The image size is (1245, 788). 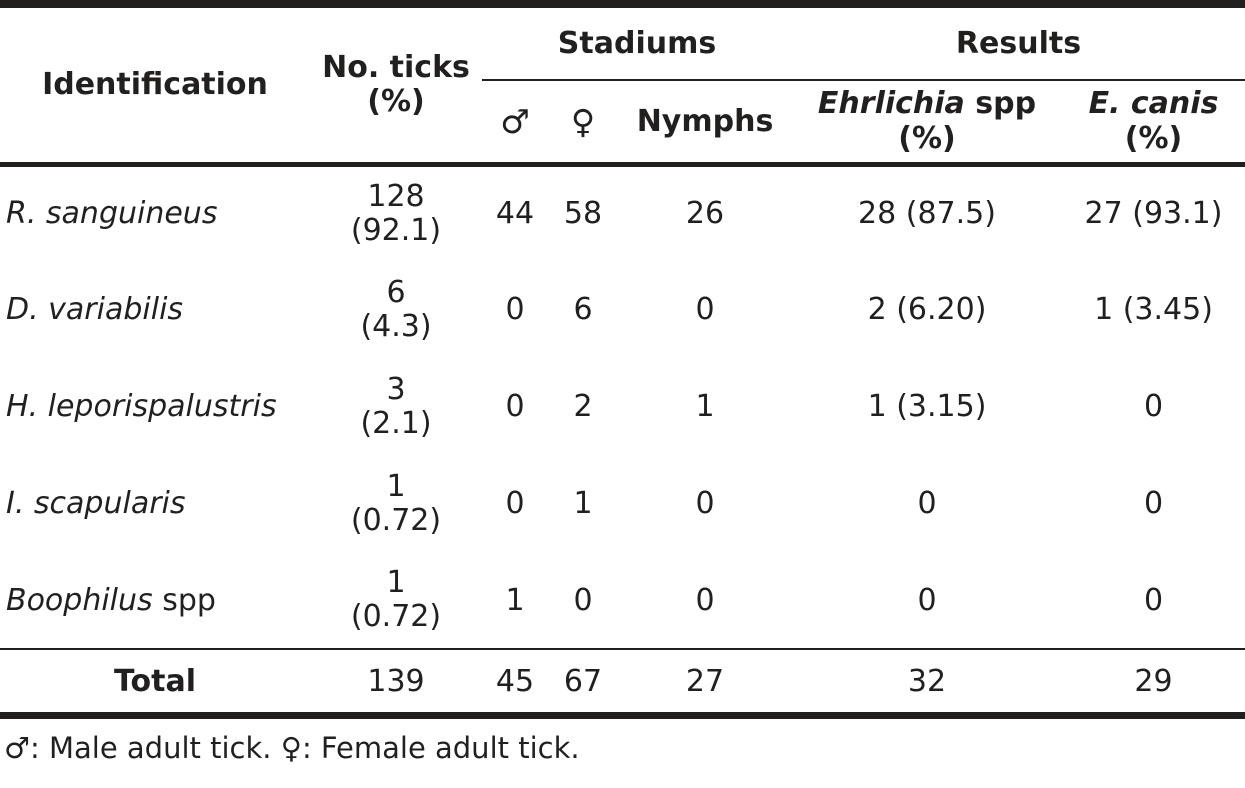 I want to click on total-nymphs: 27, so click(x=705, y=683).